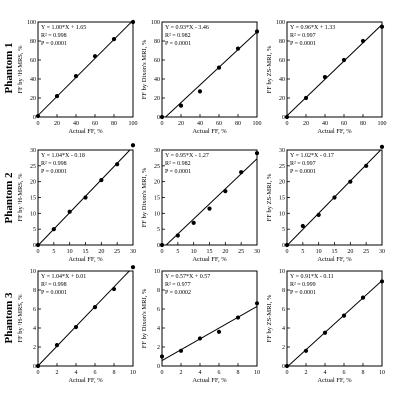  I want to click on y-tick-label: 100, so click(155, 23).